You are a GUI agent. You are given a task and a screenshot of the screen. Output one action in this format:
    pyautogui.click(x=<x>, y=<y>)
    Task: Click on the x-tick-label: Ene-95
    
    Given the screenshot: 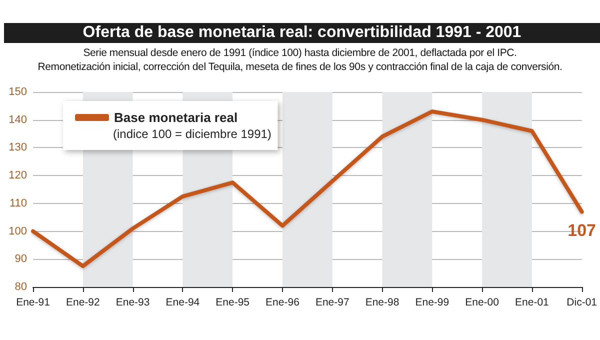 What is the action you would take?
    pyautogui.click(x=233, y=302)
    